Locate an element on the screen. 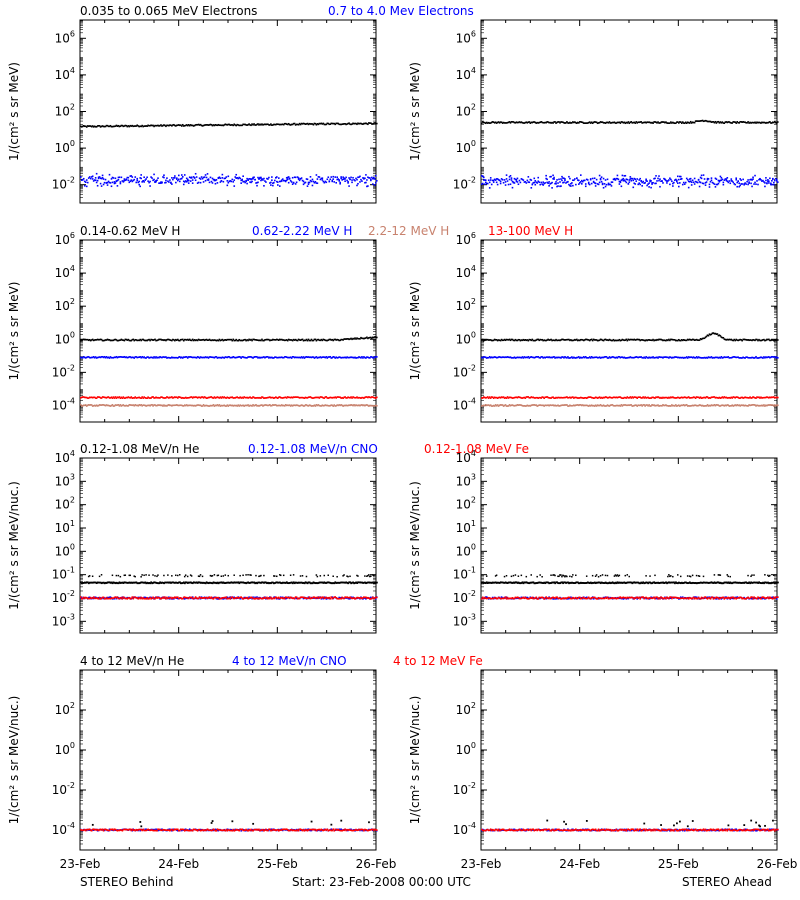  y-tick-label: 10² is located at coordinates (65, 111).